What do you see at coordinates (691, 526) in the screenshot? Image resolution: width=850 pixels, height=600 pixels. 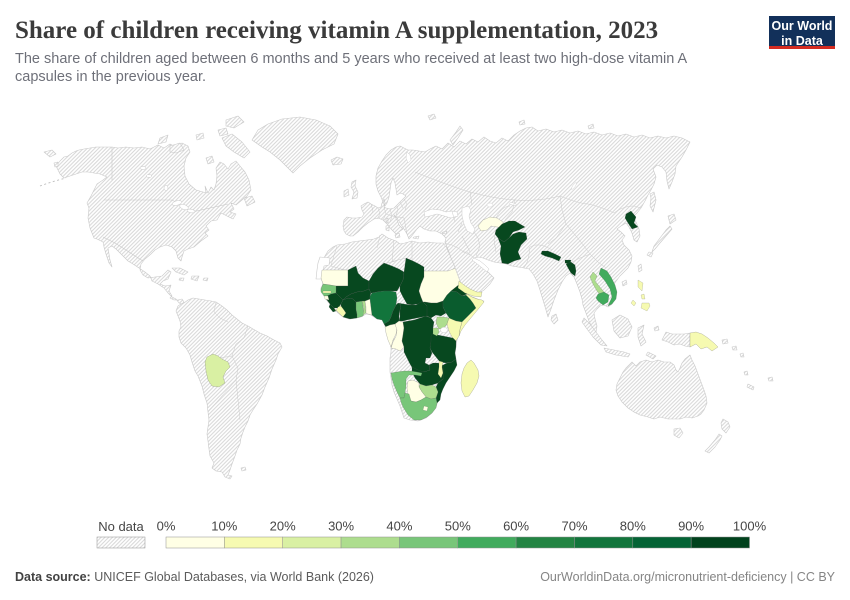 I see `svg-text: 90%` at bounding box center [691, 526].